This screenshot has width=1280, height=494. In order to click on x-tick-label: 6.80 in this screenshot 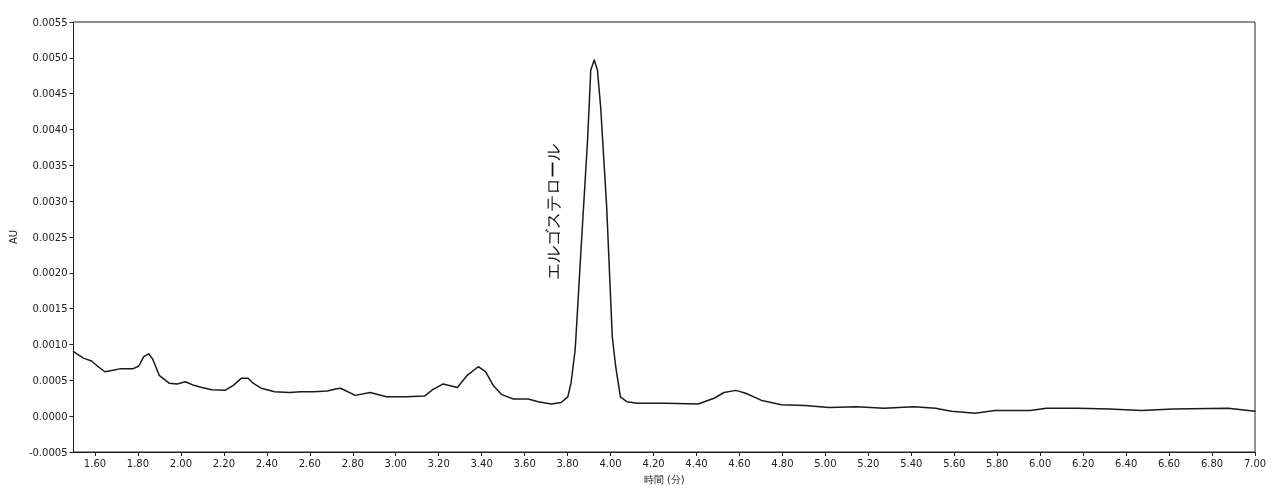, I will do `click(1212, 463)`.